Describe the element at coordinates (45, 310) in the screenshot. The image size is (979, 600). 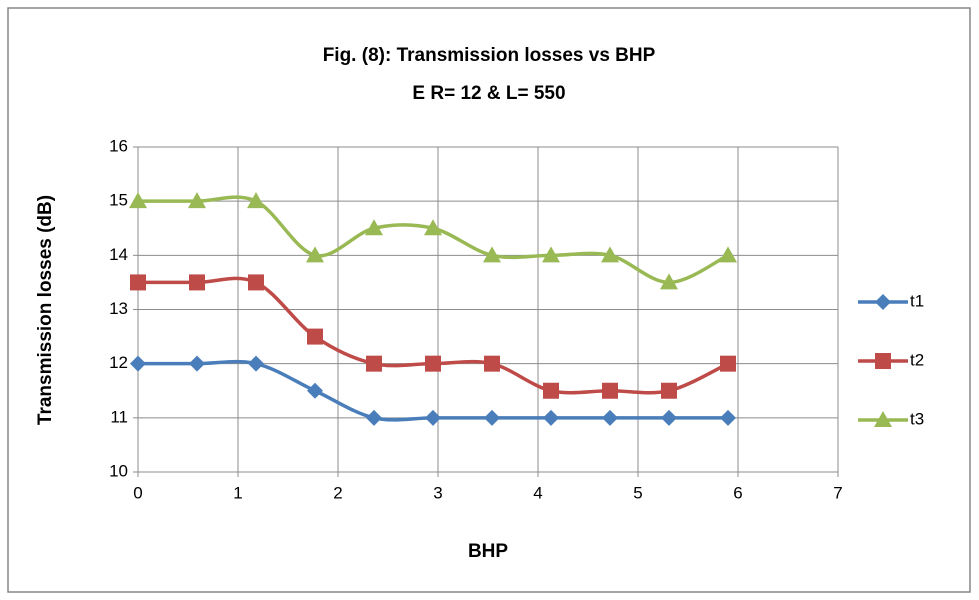
I see `y-axis-title: Transmission losses (dB)` at that location.